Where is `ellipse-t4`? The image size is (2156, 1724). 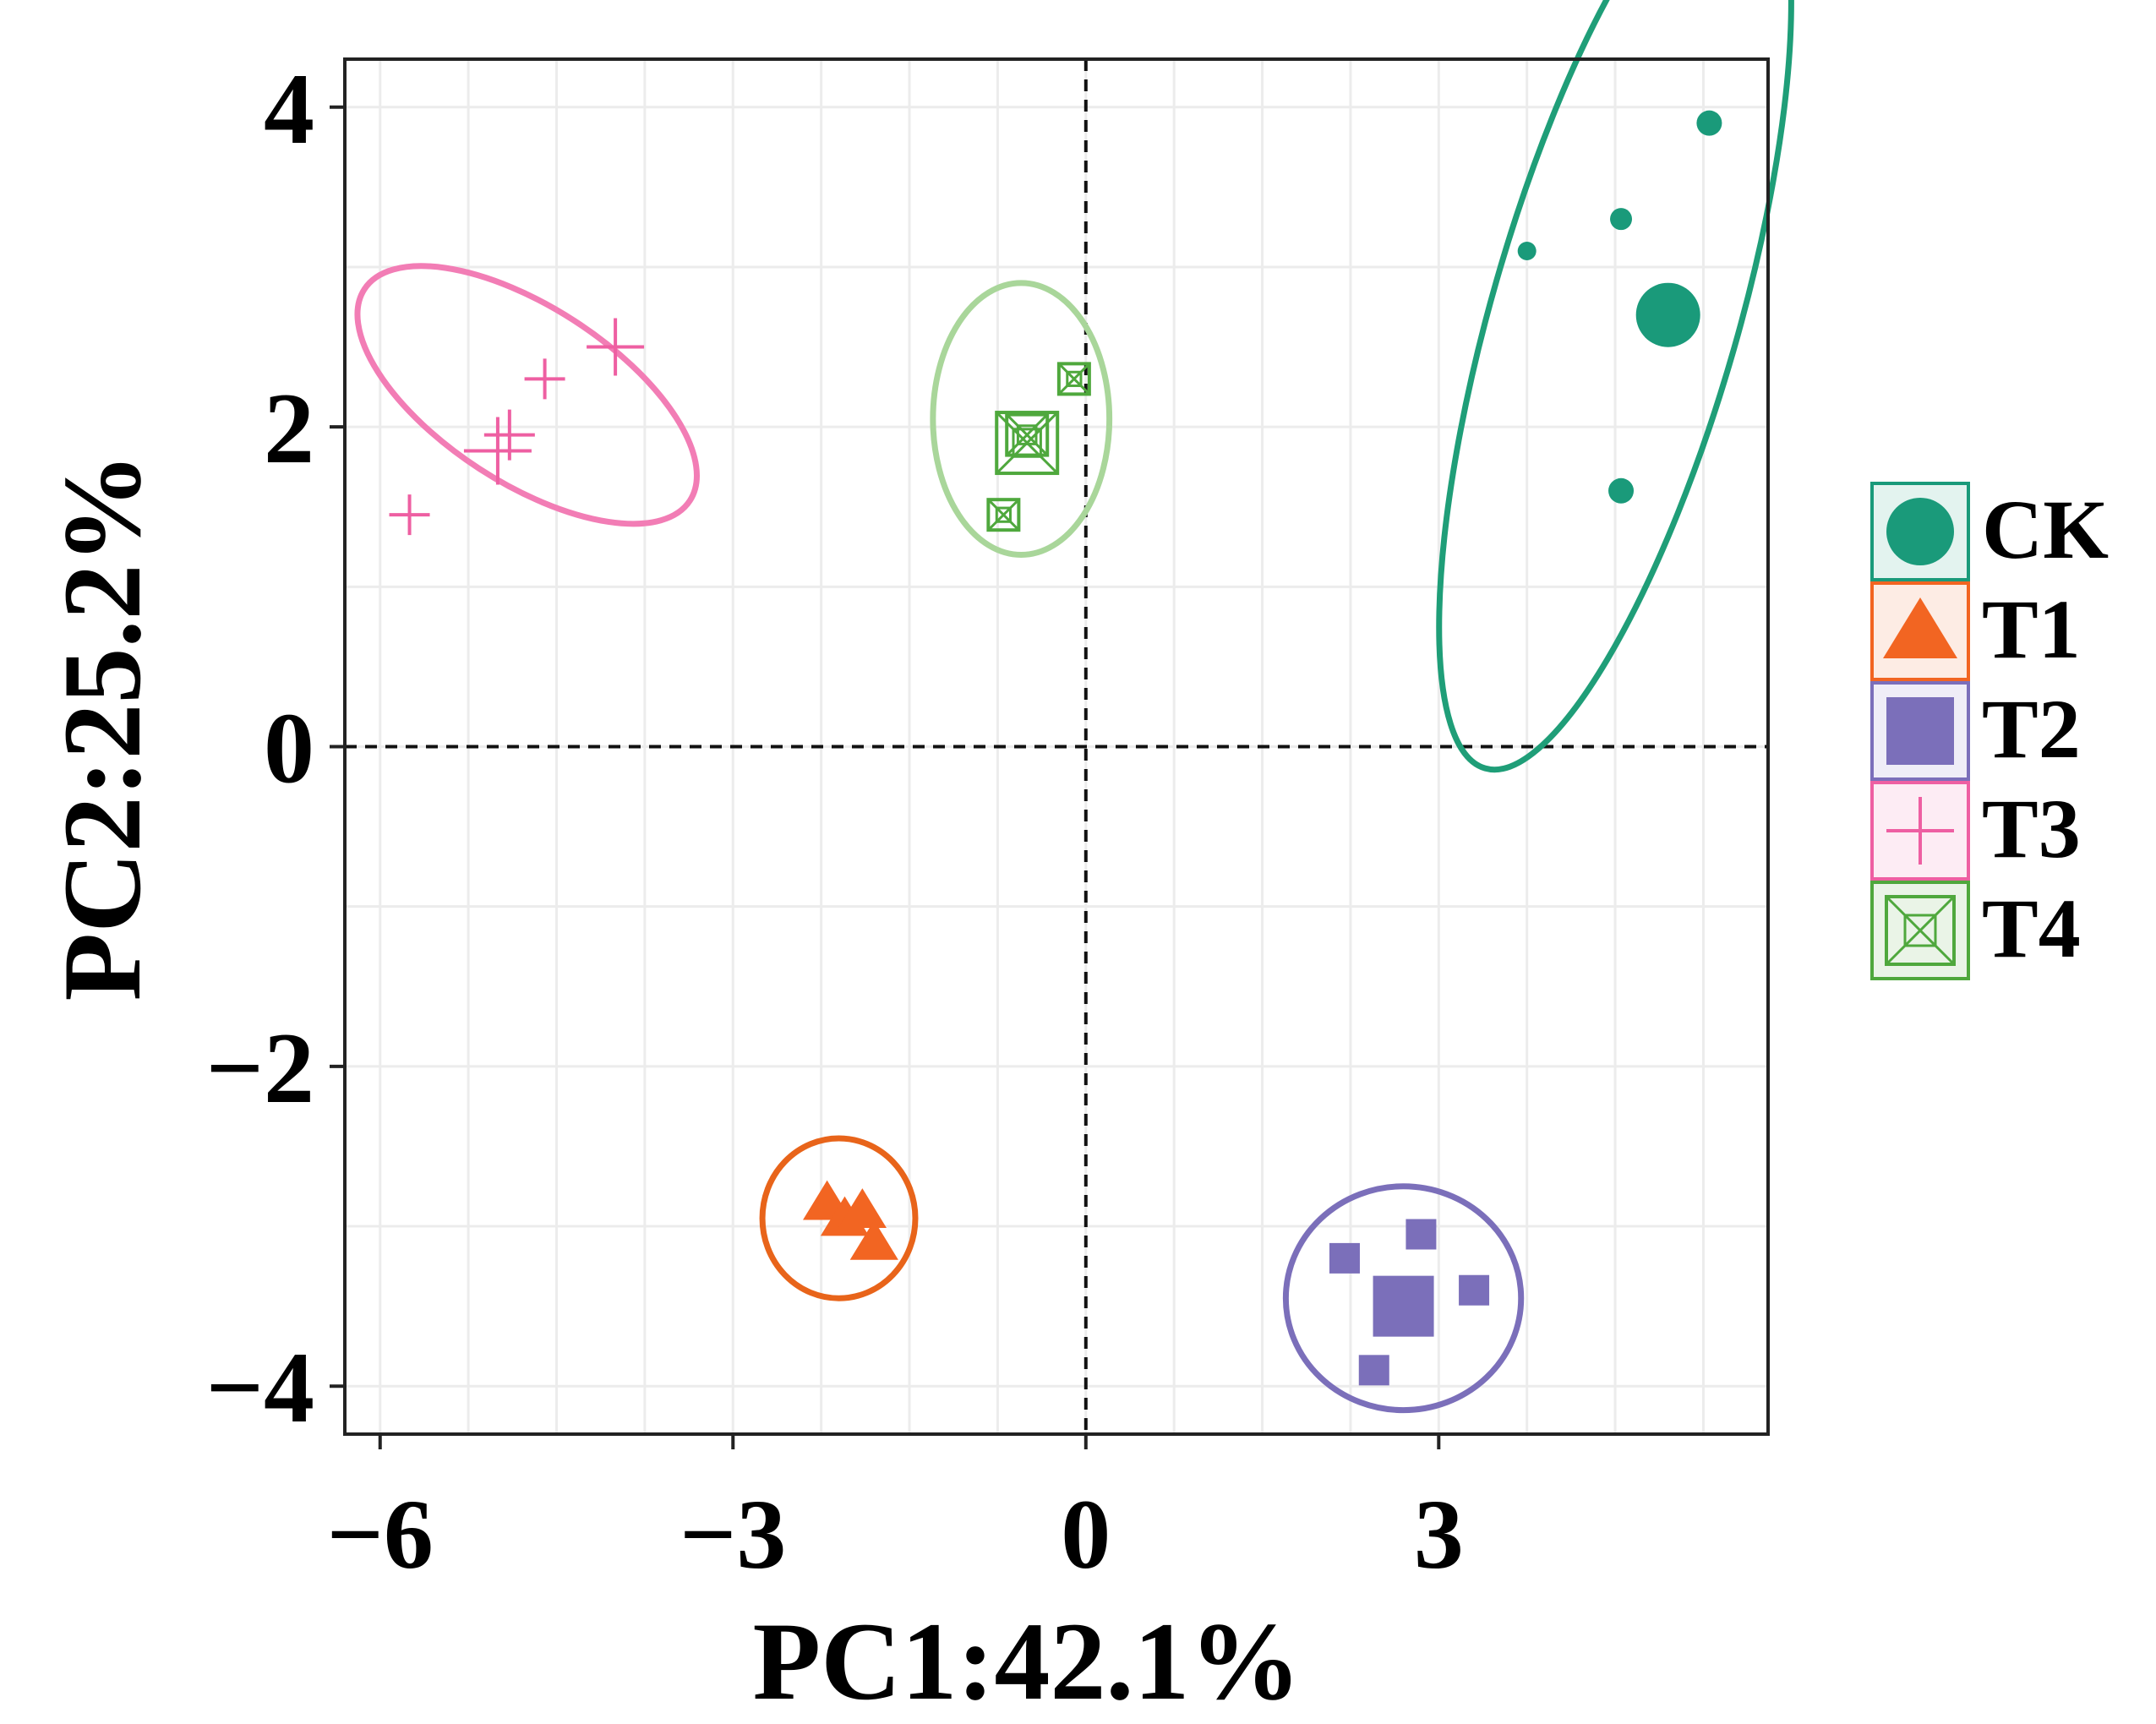
ellipse-t4 is located at coordinates (1021, 419).